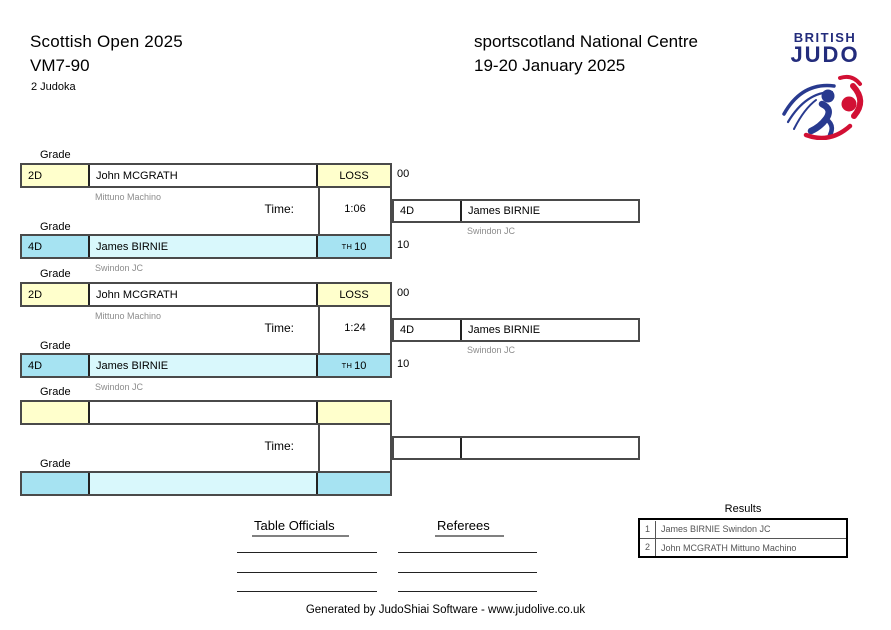  I want to click on result-position: 2, so click(648, 547).